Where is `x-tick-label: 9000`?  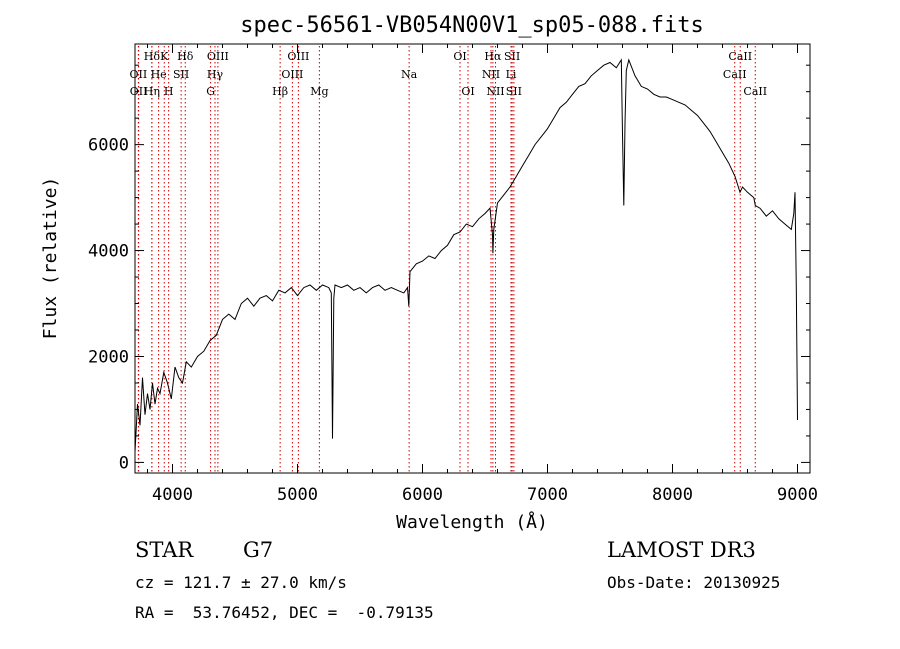 x-tick-label: 9000 is located at coordinates (797, 495).